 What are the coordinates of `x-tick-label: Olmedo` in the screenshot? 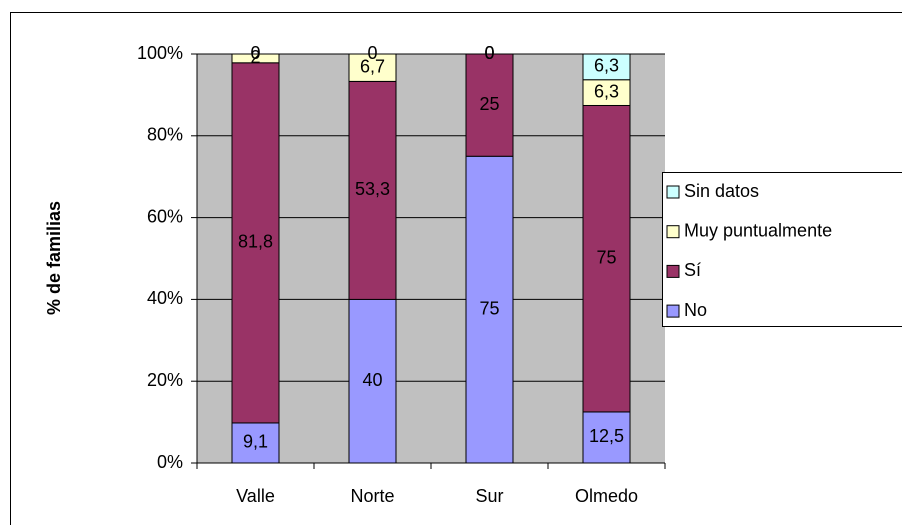 It's located at (606, 496).